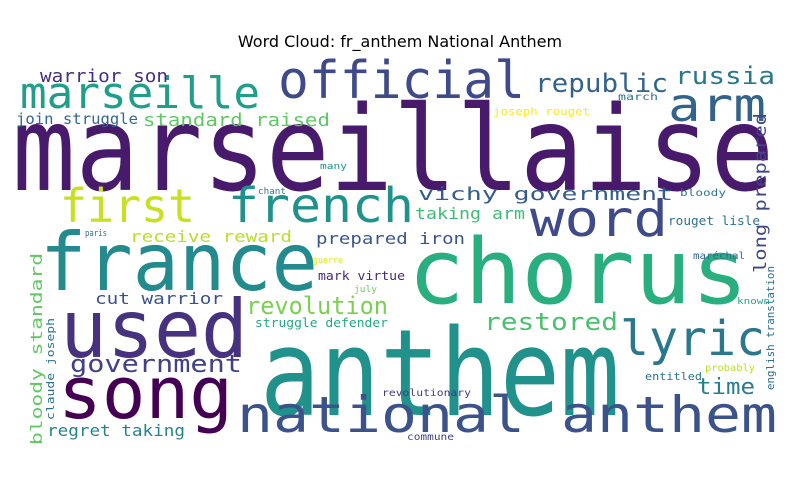 The height and width of the screenshot is (500, 800). I want to click on word-official: official, so click(401, 81).